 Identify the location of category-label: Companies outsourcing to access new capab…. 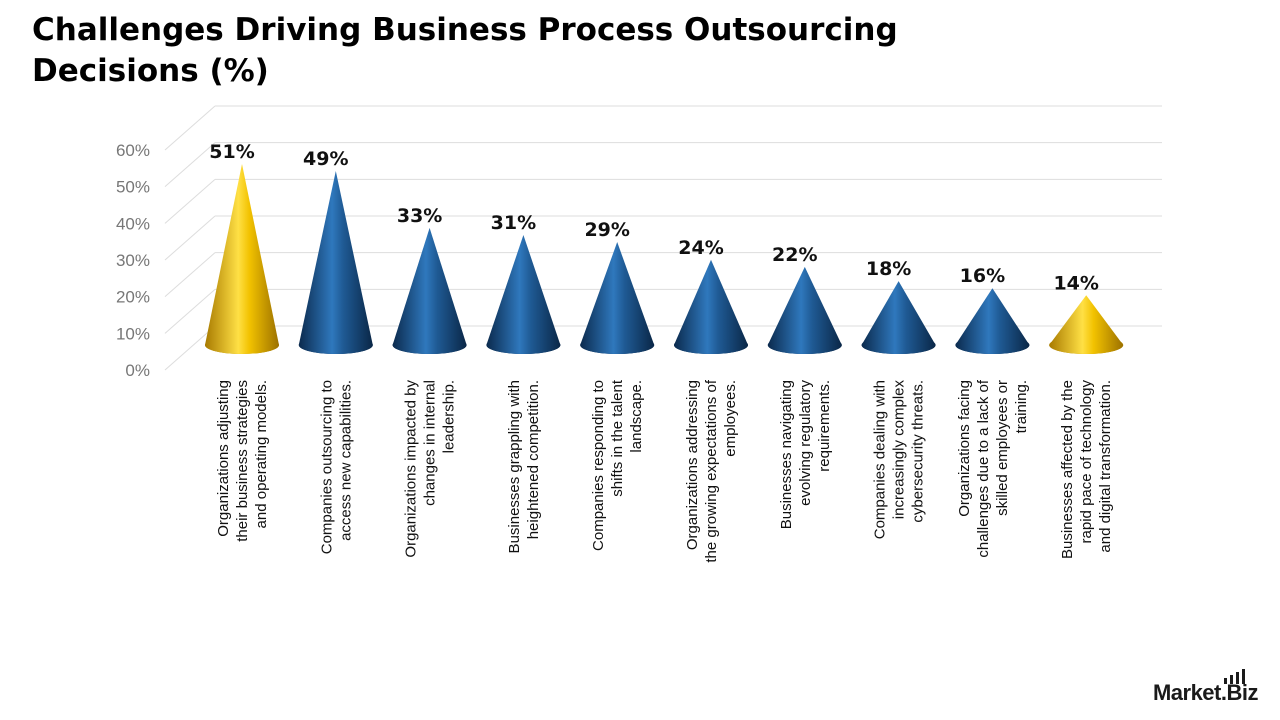
(336, 467).